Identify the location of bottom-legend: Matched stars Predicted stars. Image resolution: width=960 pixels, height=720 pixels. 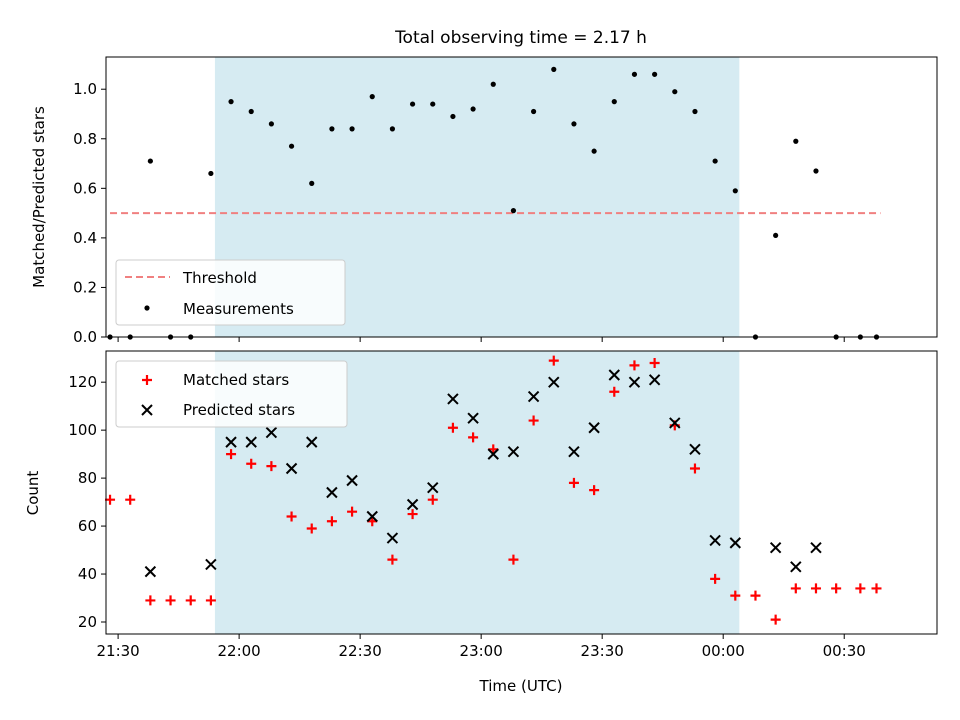
(231, 394).